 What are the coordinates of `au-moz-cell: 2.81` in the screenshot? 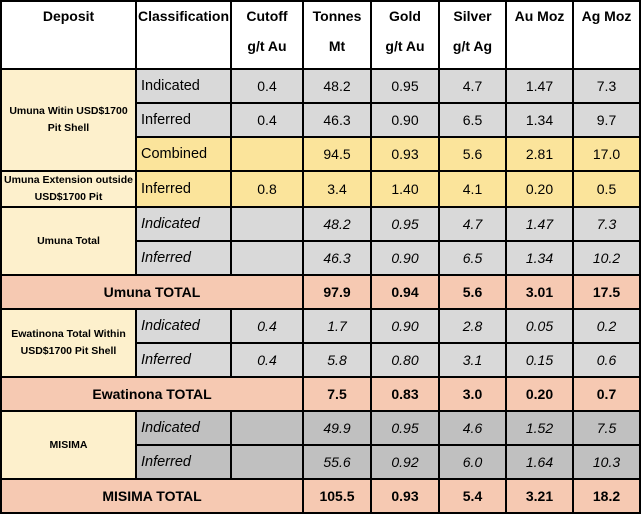 It's located at (539, 154).